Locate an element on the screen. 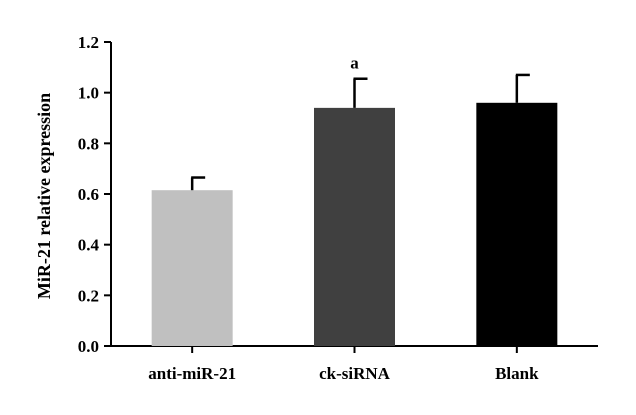 This screenshot has width=636, height=415. y-tick-label: 0.6 is located at coordinates (88, 194).